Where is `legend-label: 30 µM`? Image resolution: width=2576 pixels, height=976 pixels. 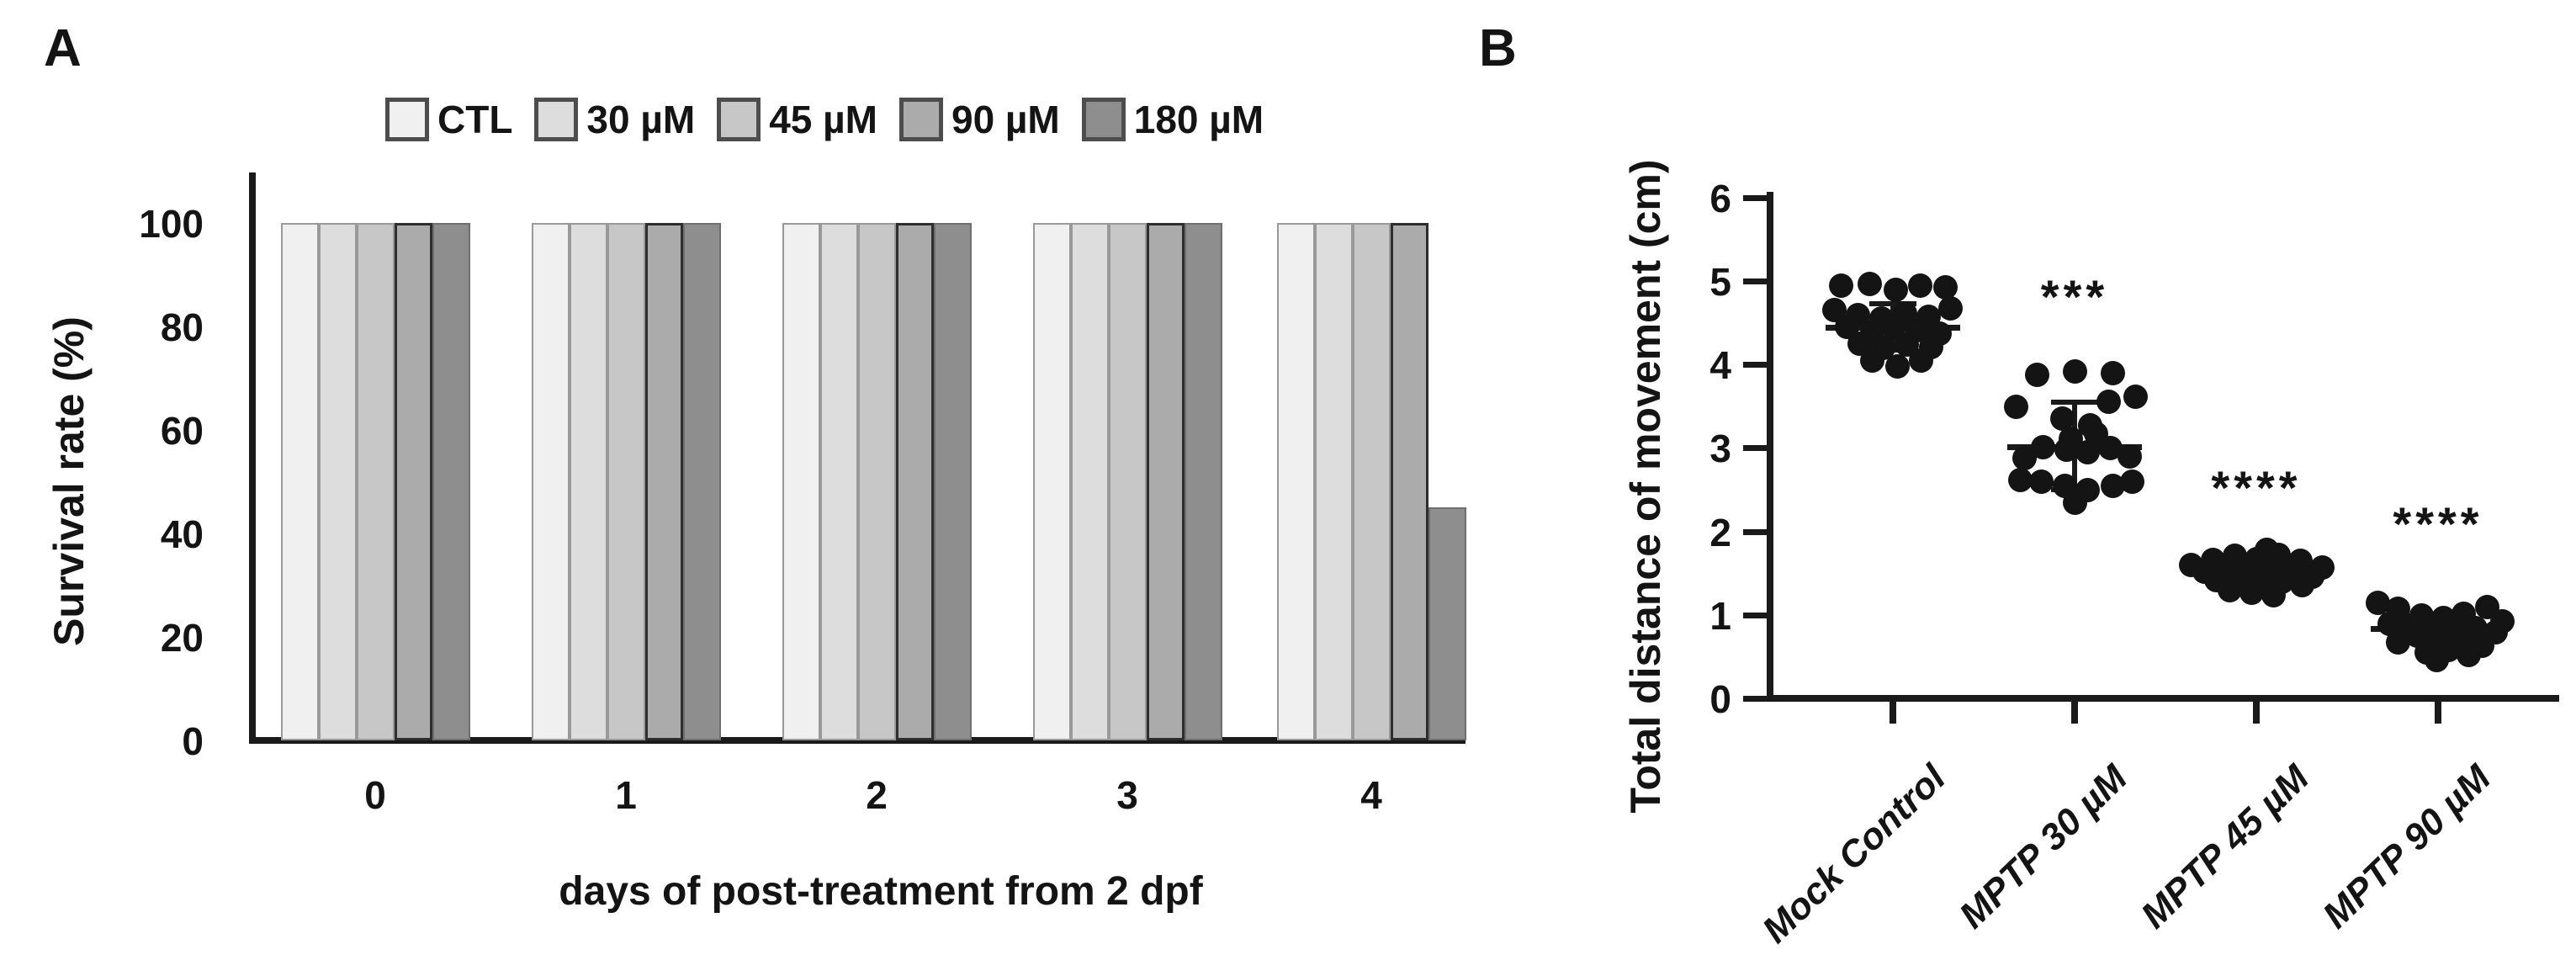 legend-label: 30 µM is located at coordinates (641, 119).